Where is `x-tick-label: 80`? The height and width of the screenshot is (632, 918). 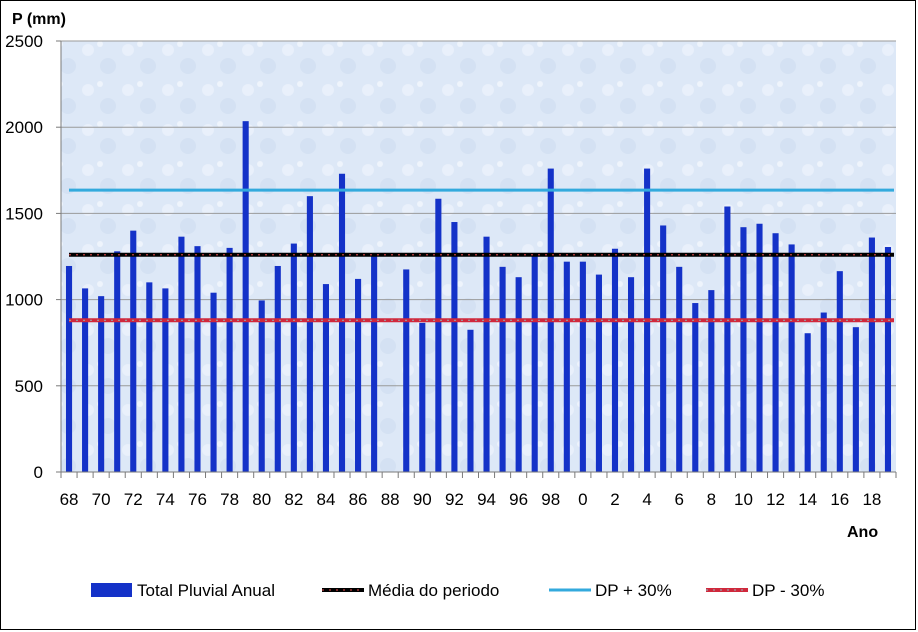 x-tick-label: 80 is located at coordinates (261, 499).